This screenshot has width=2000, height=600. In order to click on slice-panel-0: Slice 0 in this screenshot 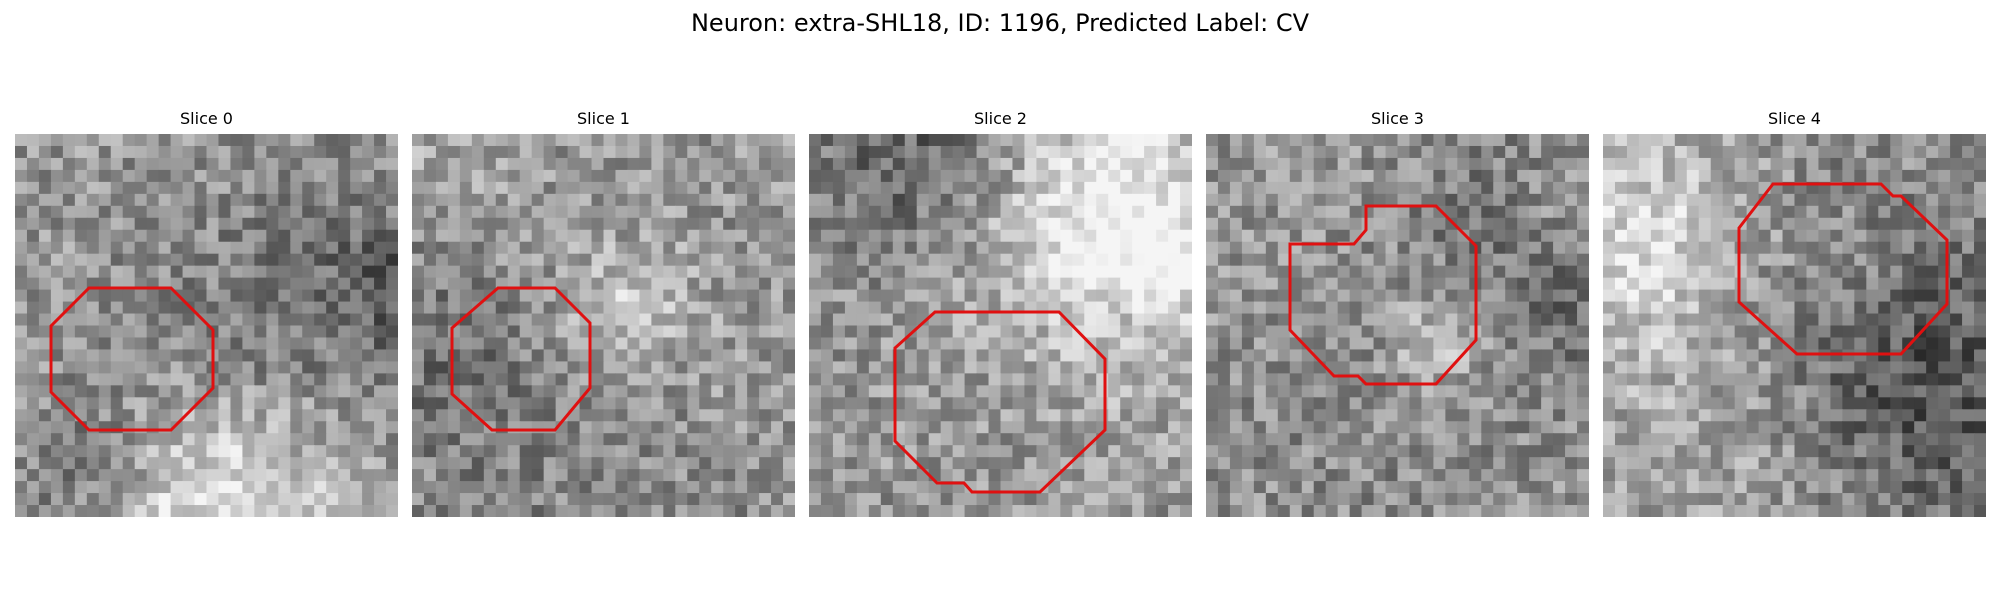, I will do `click(206, 312)`.